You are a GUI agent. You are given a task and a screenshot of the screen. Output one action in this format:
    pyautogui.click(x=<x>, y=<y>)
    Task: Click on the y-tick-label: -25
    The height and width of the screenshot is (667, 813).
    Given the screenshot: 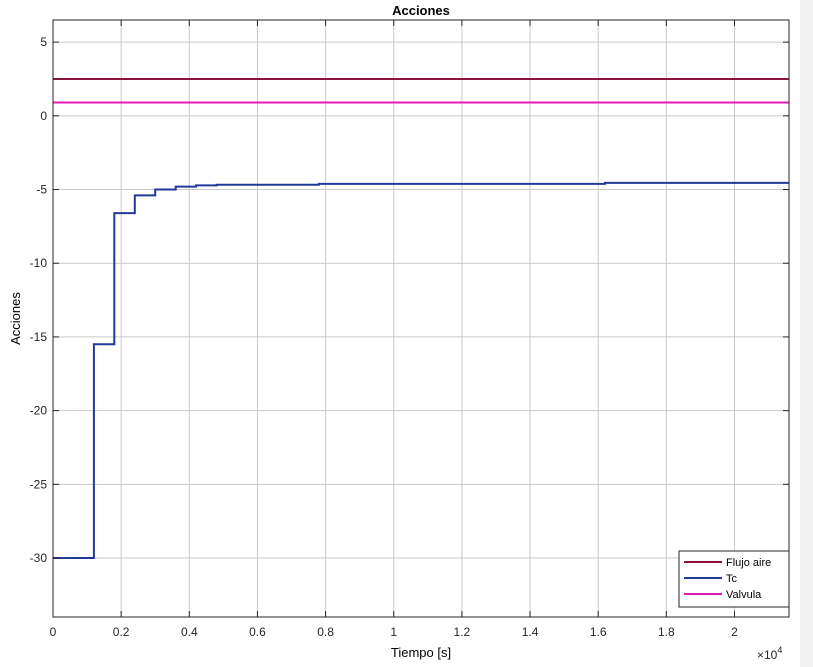 What is the action you would take?
    pyautogui.click(x=39, y=484)
    